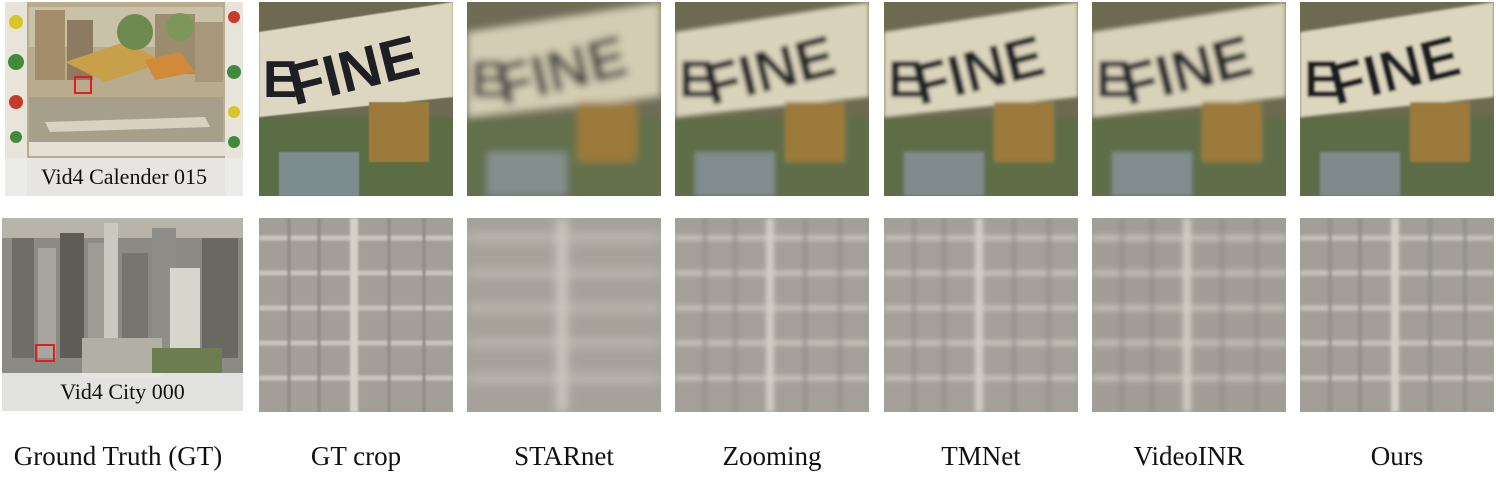 This screenshot has width=1496, height=503. What do you see at coordinates (1189, 99) in the screenshot?
I see `calendar-videoinr-crop: FINE E` at bounding box center [1189, 99].